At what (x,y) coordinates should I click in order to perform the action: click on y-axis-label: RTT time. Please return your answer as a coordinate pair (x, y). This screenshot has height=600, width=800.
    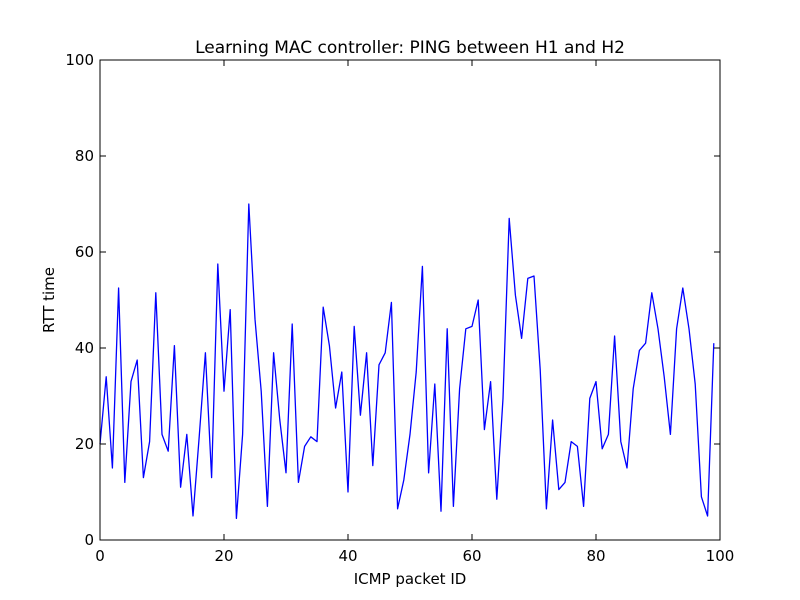
    Looking at the image, I should click on (49, 300).